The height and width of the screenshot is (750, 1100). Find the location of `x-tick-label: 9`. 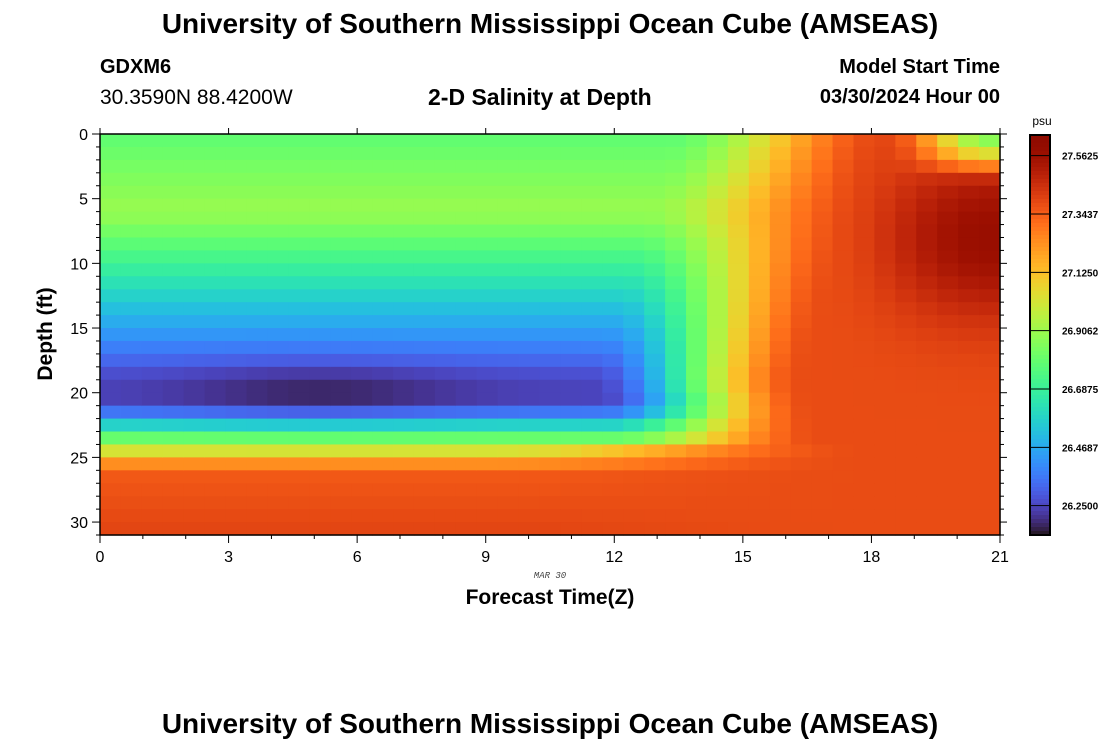

x-tick-label: 9 is located at coordinates (485, 557).